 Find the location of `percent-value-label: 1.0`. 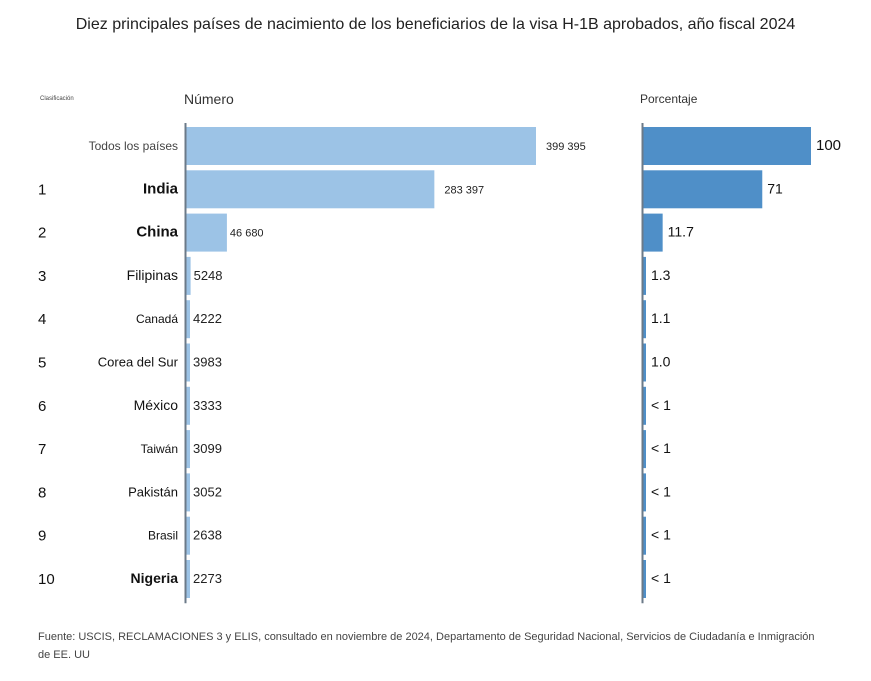

percent-value-label: 1.0 is located at coordinates (661, 362).